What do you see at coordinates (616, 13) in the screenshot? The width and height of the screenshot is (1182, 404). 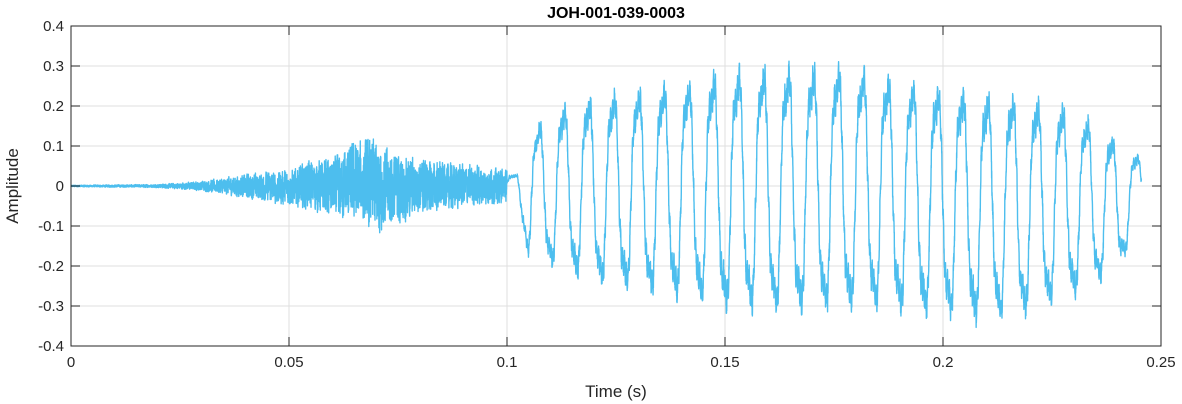 I see `chart-title: JOH-001-039-0003` at bounding box center [616, 13].